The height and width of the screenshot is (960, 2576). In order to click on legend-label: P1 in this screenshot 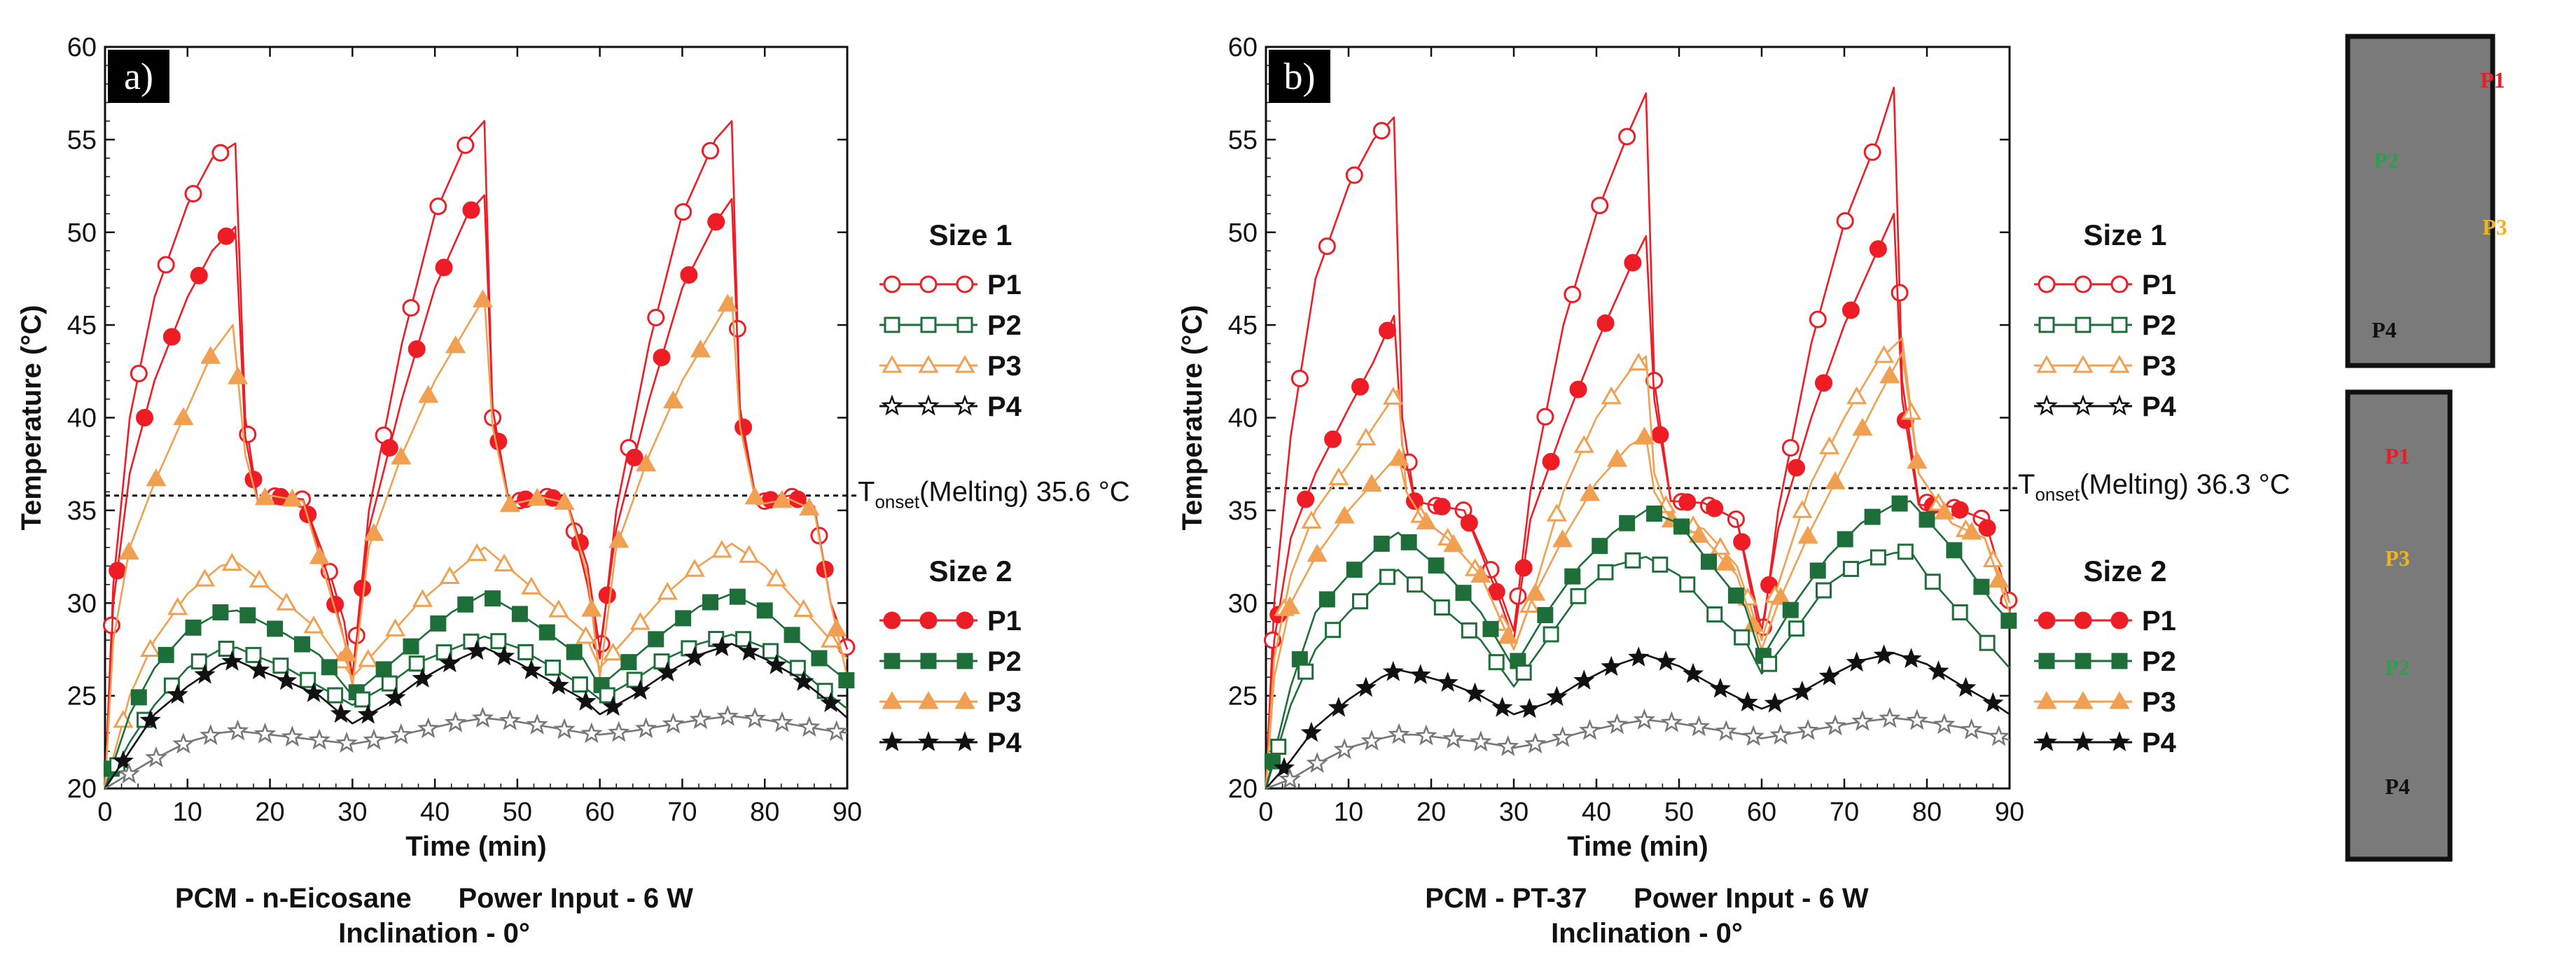, I will do `click(1004, 285)`.